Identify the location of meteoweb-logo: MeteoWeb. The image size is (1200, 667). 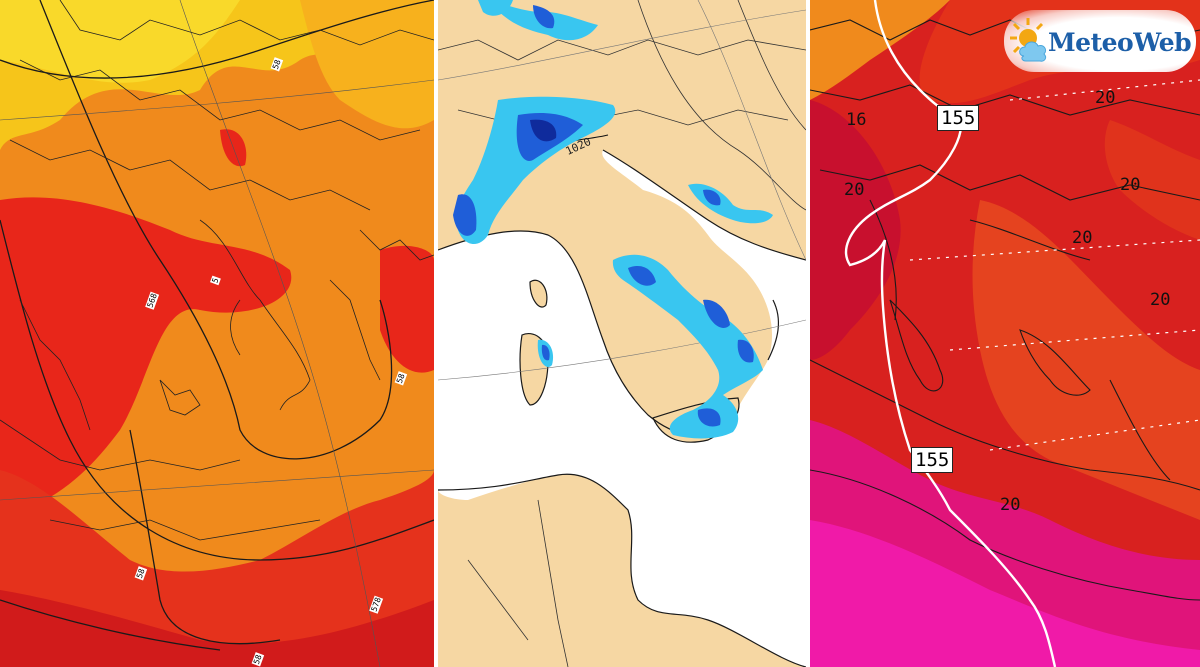
(1100, 41).